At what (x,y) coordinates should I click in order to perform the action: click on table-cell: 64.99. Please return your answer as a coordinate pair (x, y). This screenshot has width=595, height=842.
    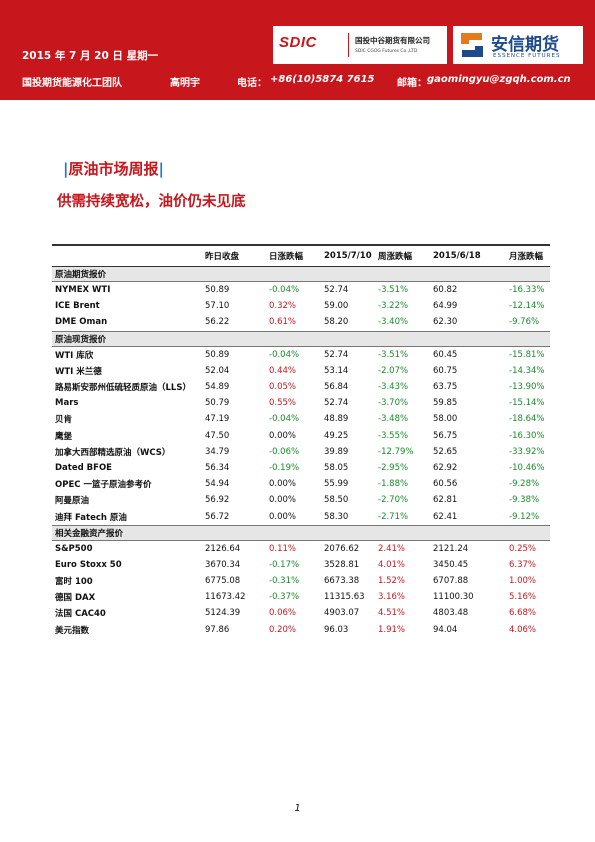
    Looking at the image, I should click on (445, 306).